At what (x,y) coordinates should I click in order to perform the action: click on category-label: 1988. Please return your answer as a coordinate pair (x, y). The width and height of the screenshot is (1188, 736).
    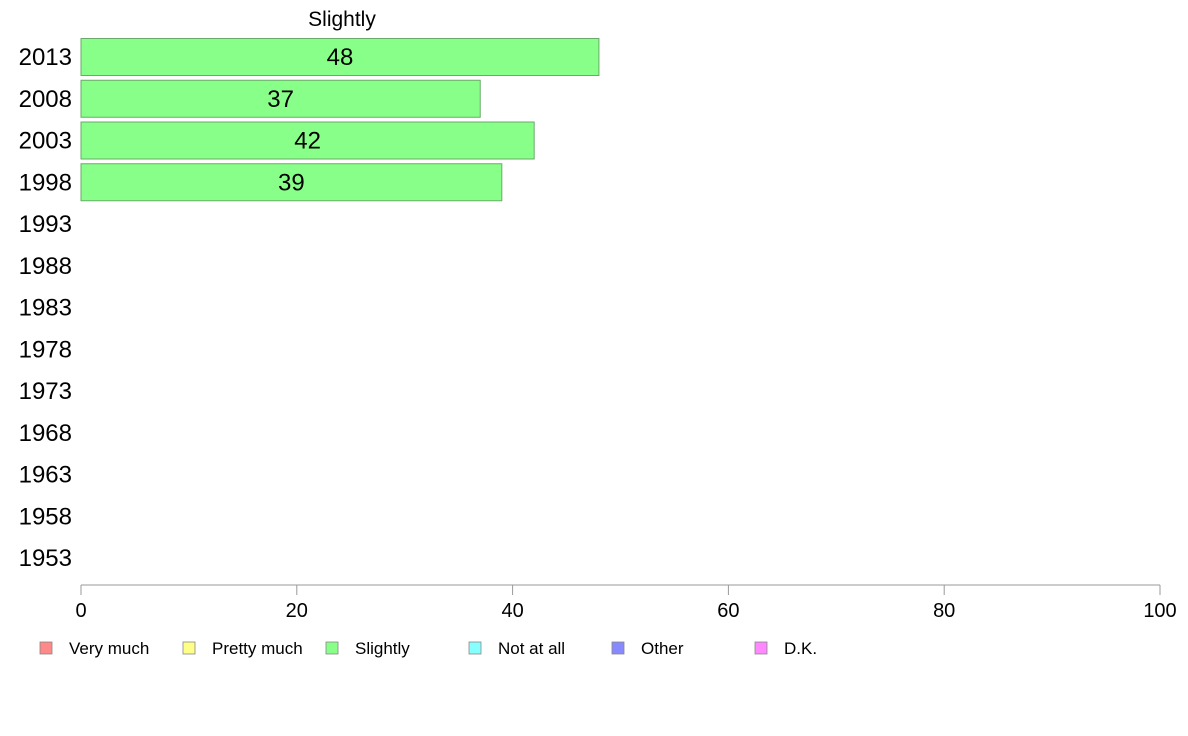
    Looking at the image, I should click on (45, 266).